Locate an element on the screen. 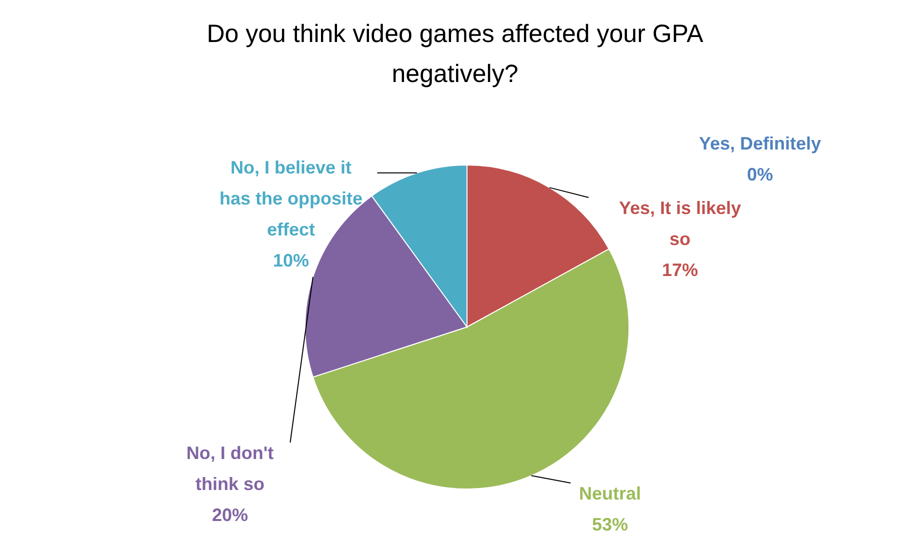  data-label: 10% is located at coordinates (291, 260).